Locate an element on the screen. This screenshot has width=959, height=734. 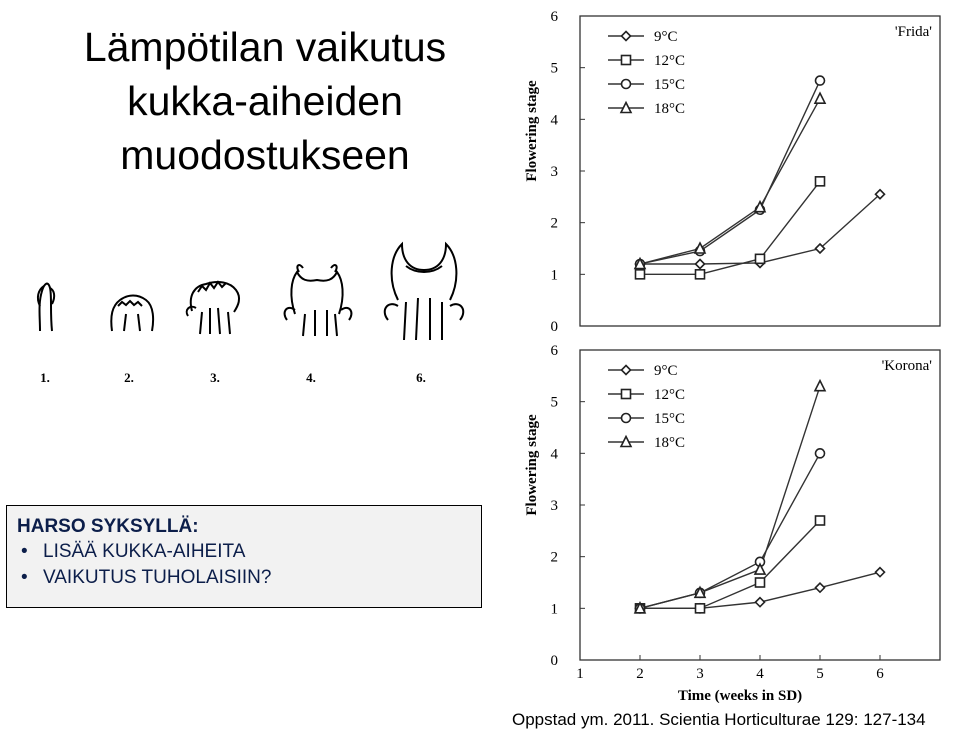
x-tick-label: 3 is located at coordinates (700, 674).